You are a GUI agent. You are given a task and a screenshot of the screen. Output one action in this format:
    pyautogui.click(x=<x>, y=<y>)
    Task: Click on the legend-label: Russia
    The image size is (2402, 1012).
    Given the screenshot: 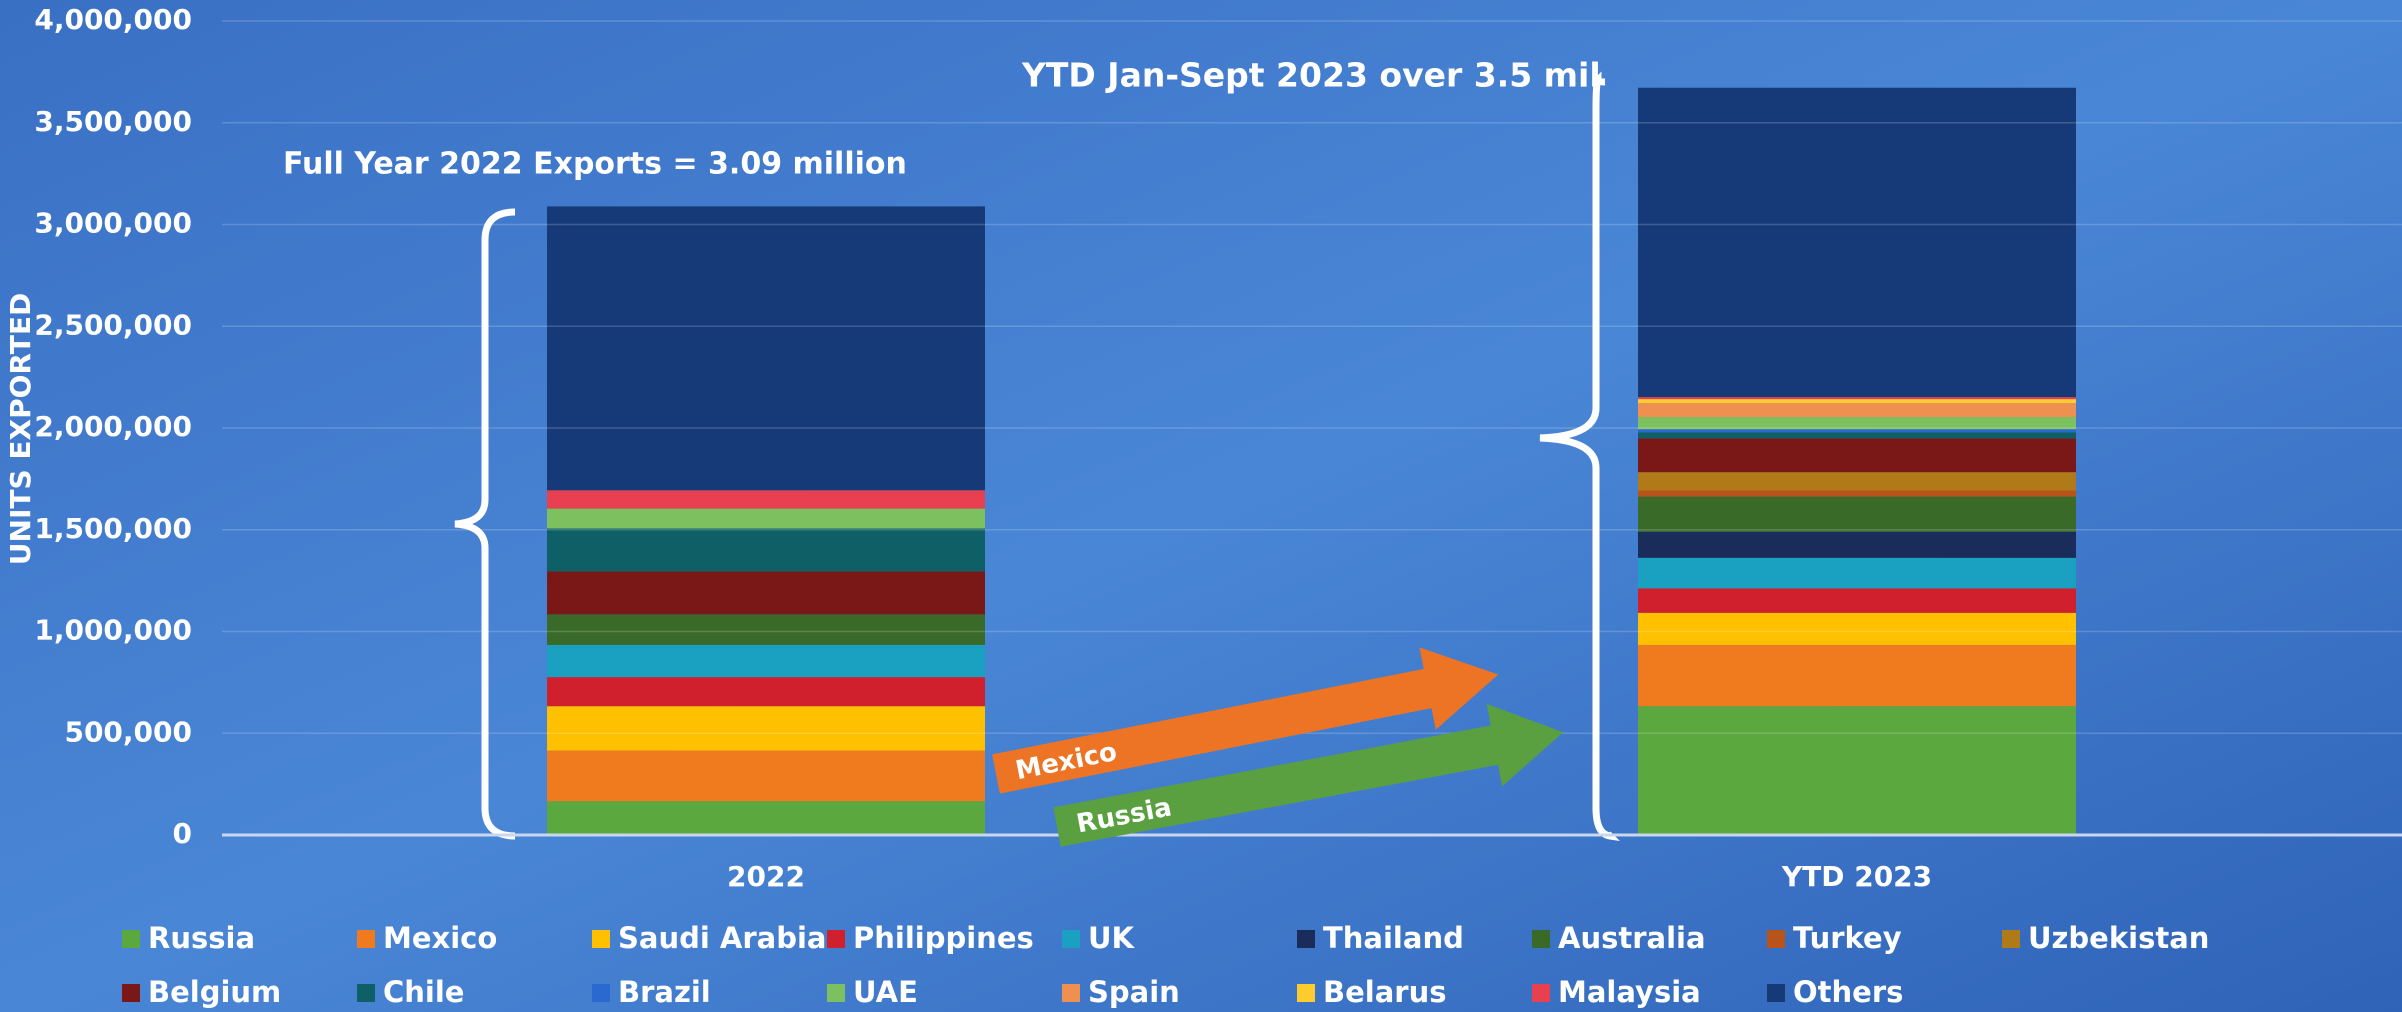 What is the action you would take?
    pyautogui.click(x=201, y=938)
    